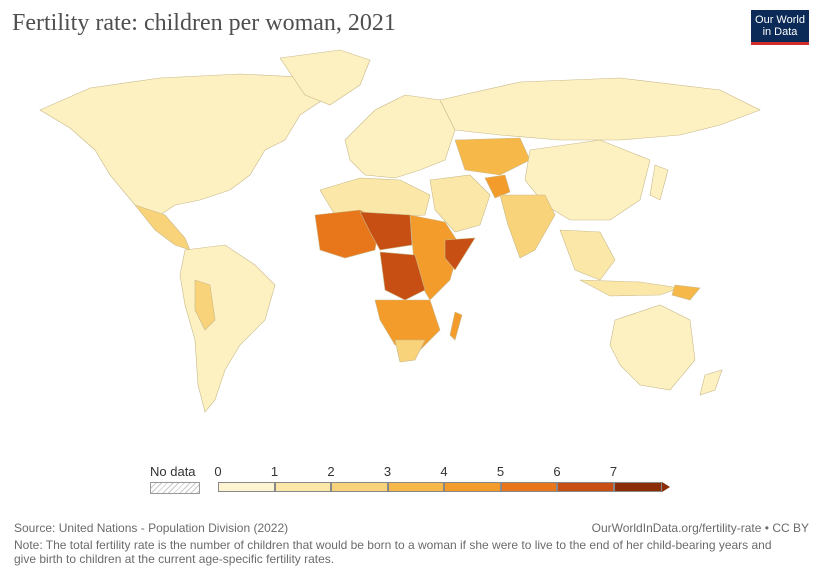 This screenshot has width=831, height=576. What do you see at coordinates (460, 254) in the screenshot?
I see `region-somalia` at bounding box center [460, 254].